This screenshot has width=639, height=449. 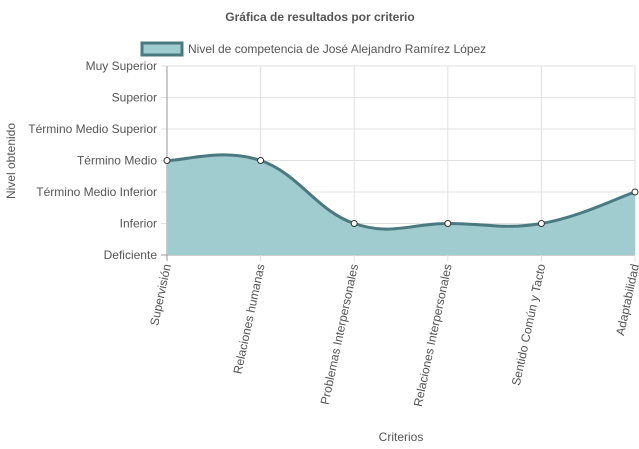 What do you see at coordinates (96, 192) in the screenshot?
I see `y-tick-label: Término Medio Inferior` at bounding box center [96, 192].